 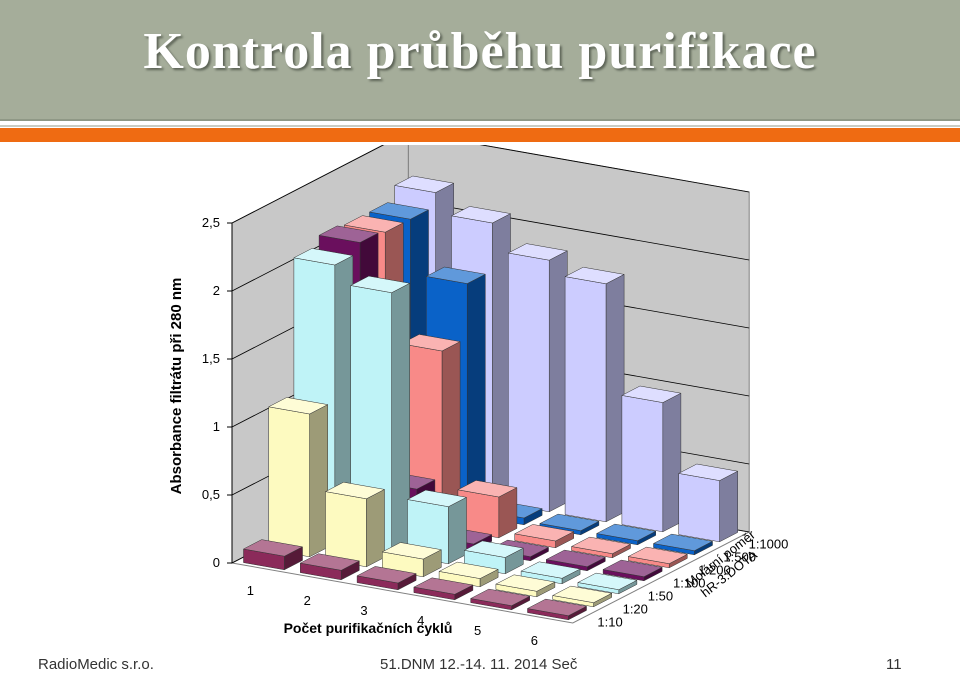 I want to click on x-tick-label: 2, so click(x=307, y=600).